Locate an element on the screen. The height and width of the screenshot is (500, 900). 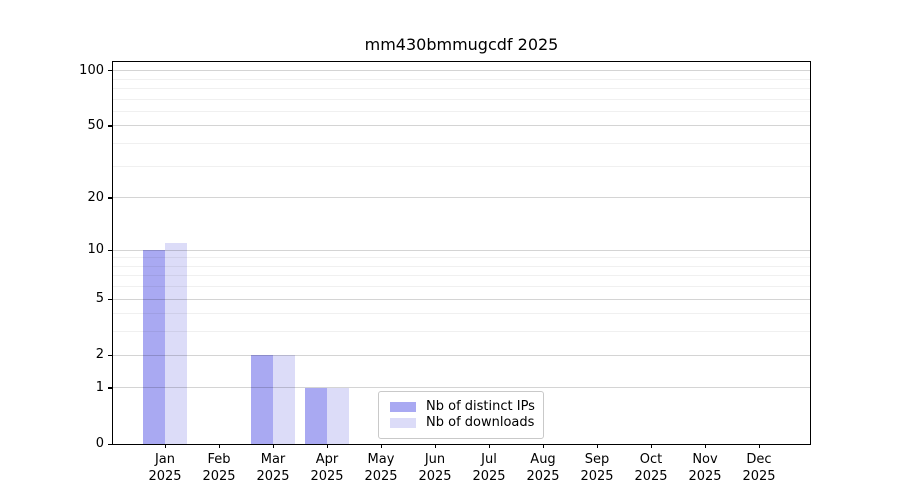
bar-nb-of-downloads-mar is located at coordinates (284, 399).